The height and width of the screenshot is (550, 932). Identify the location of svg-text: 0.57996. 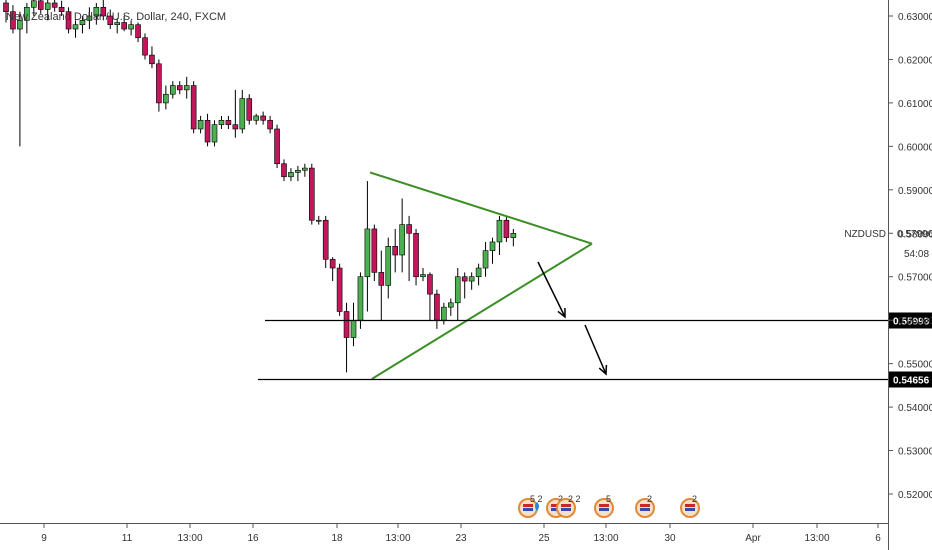
(914, 234).